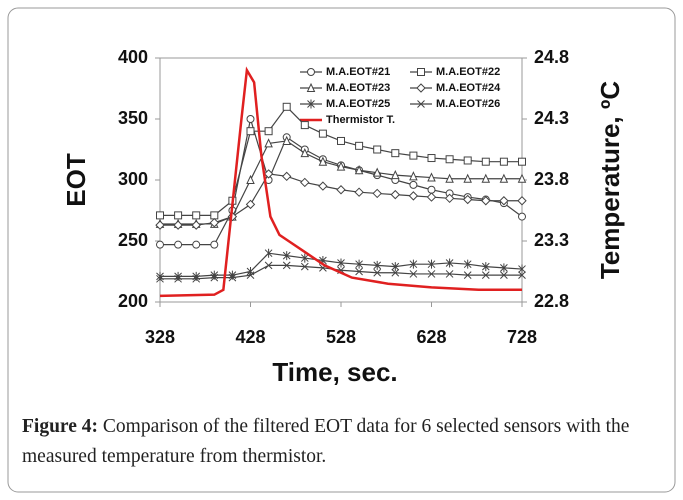 This screenshot has height=500, width=683. What do you see at coordinates (76, 180) in the screenshot?
I see `y-axis-label: EOT` at bounding box center [76, 180].